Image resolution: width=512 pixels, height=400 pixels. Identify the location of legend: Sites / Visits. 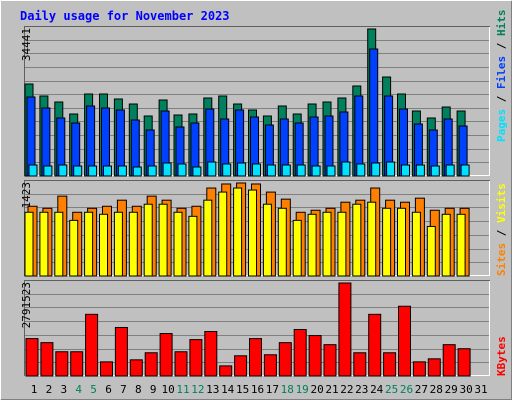
(501, 229).